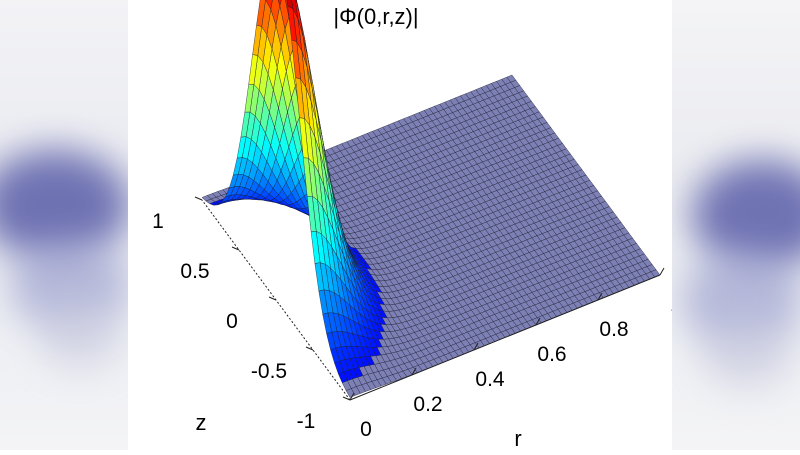 This screenshot has width=800, height=455. I want to click on r-tick-label: 0.8, so click(613, 329).